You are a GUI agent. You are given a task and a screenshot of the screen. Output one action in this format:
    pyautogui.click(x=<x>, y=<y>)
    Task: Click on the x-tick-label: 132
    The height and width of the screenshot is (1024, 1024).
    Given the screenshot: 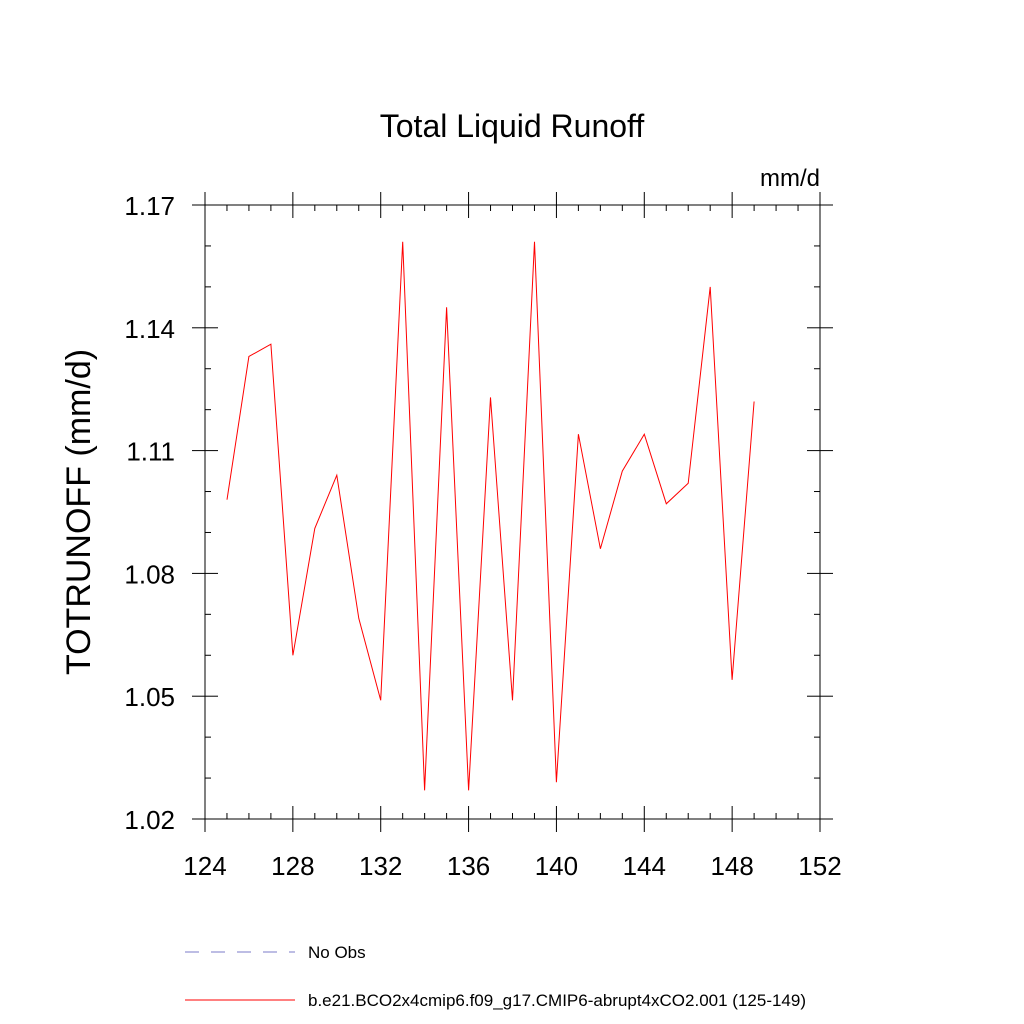 What is the action you would take?
    pyautogui.click(x=380, y=866)
    